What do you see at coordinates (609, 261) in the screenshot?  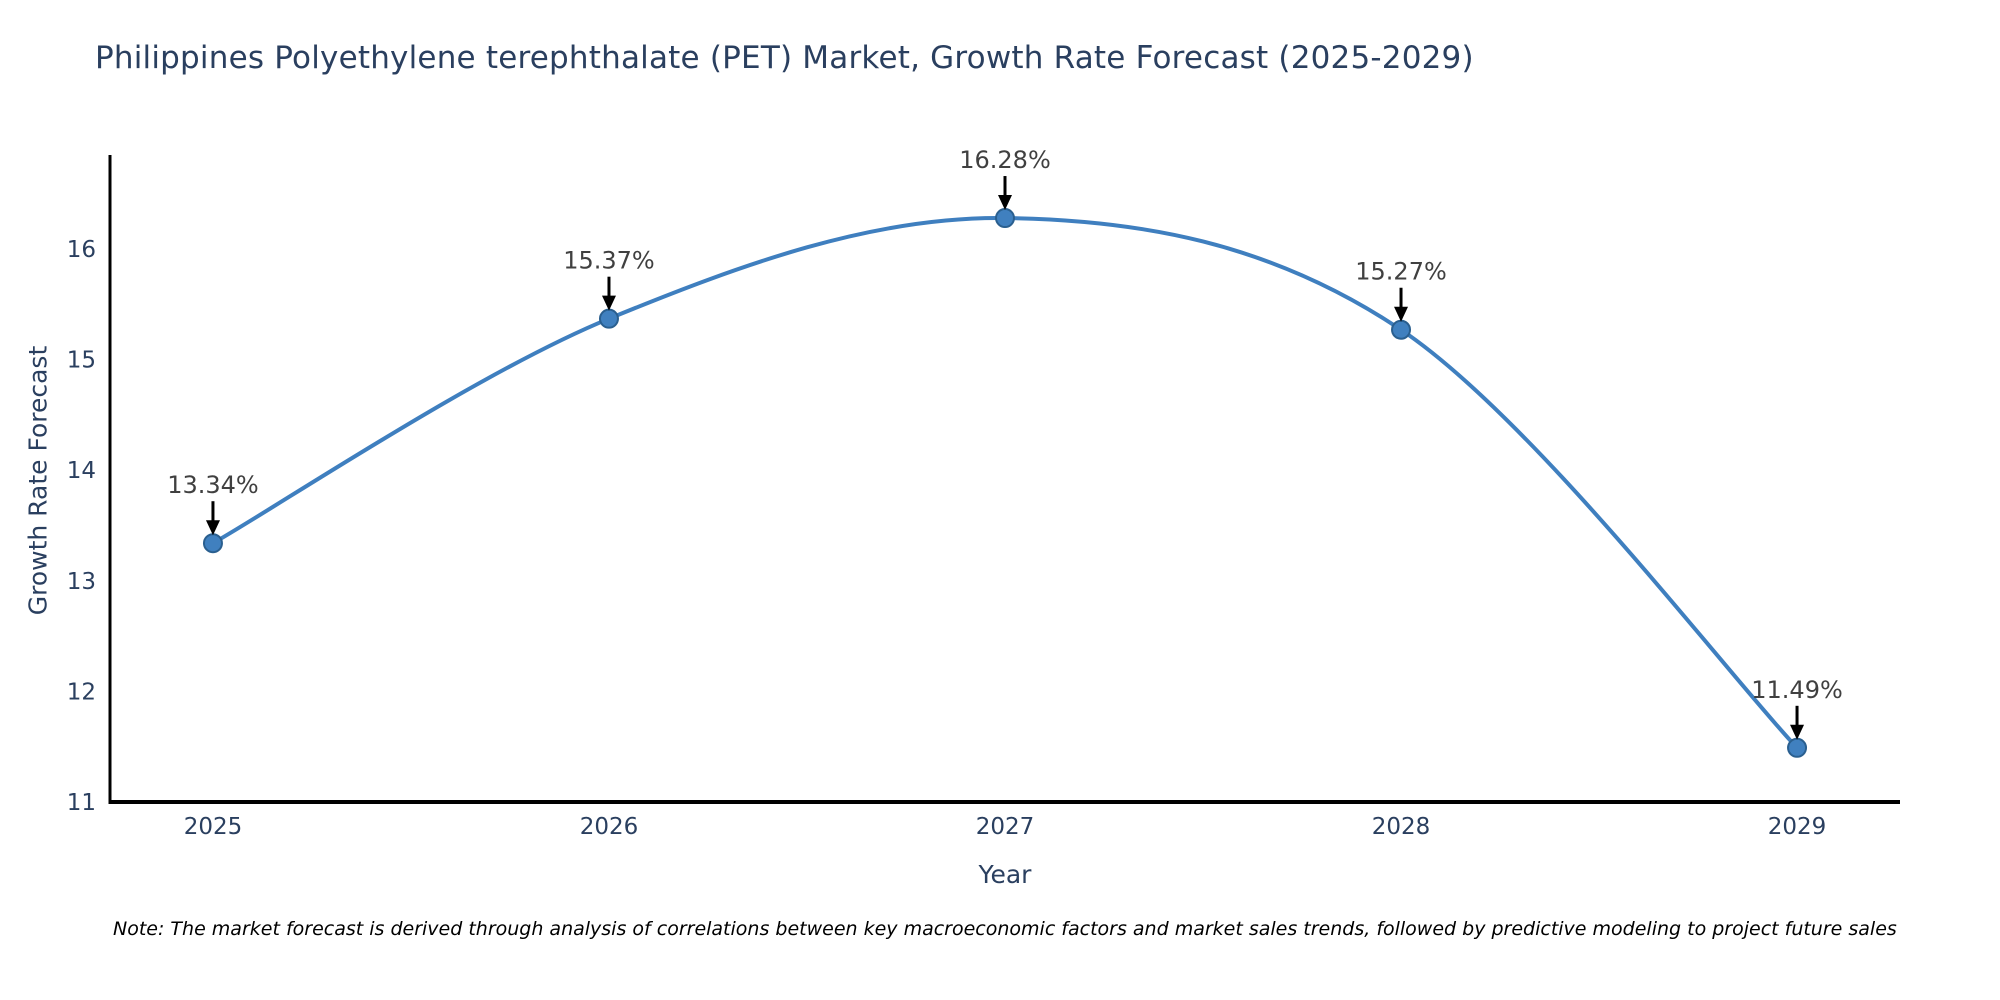 I see `data-point-label: 15.37%` at bounding box center [609, 261].